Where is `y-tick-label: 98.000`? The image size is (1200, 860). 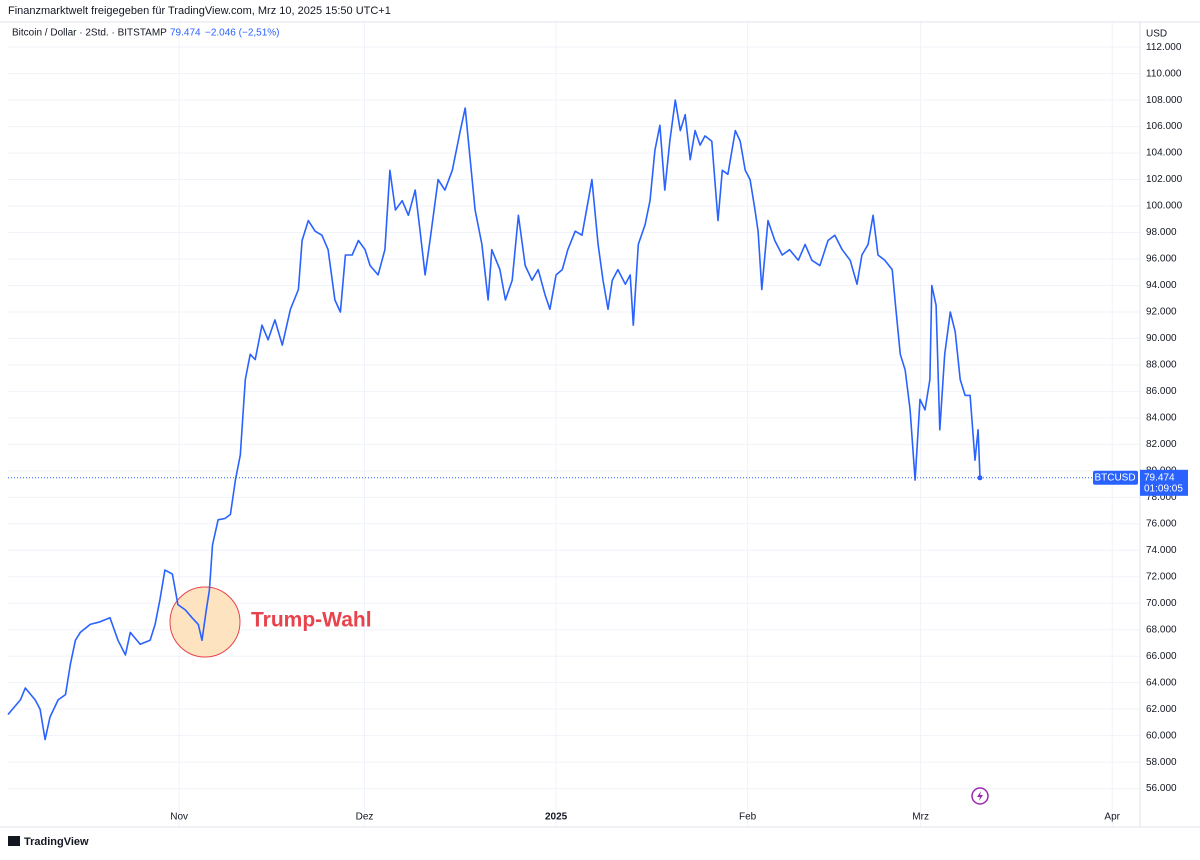
y-tick-label: 98.000 is located at coordinates (1161, 232).